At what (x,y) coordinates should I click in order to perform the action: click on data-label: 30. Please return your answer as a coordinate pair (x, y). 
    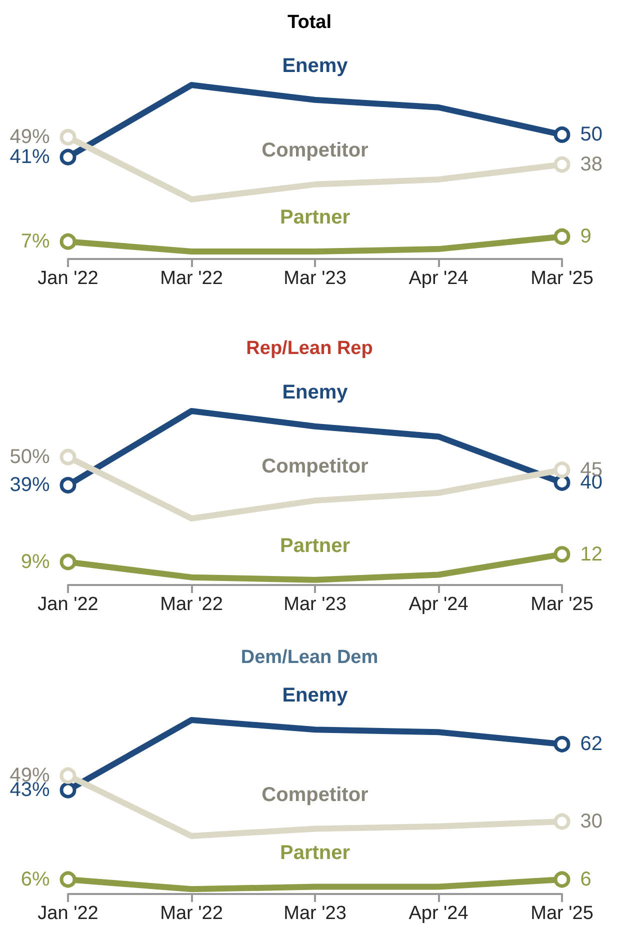
    Looking at the image, I should click on (591, 821).